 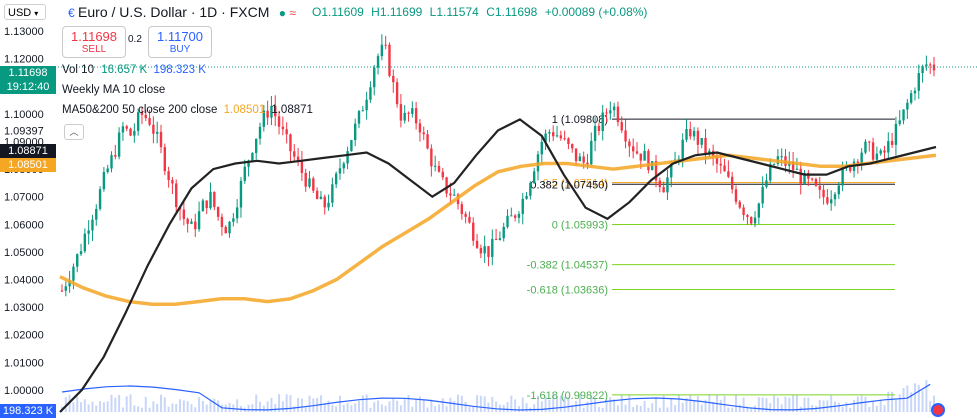 What do you see at coordinates (36, 13) in the screenshot?
I see `chevron-down-icon: ▾` at bounding box center [36, 13].